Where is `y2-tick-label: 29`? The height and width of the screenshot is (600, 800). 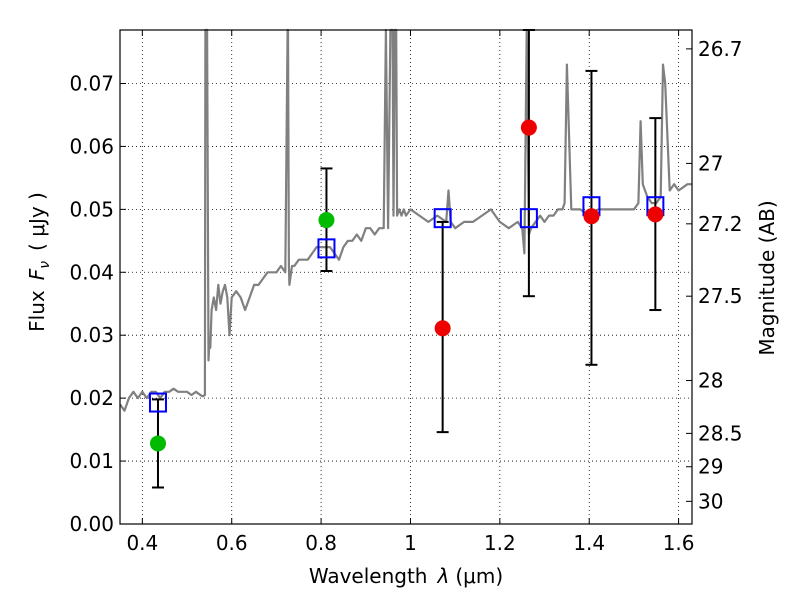
y2-tick-label: 29 is located at coordinates (710, 467).